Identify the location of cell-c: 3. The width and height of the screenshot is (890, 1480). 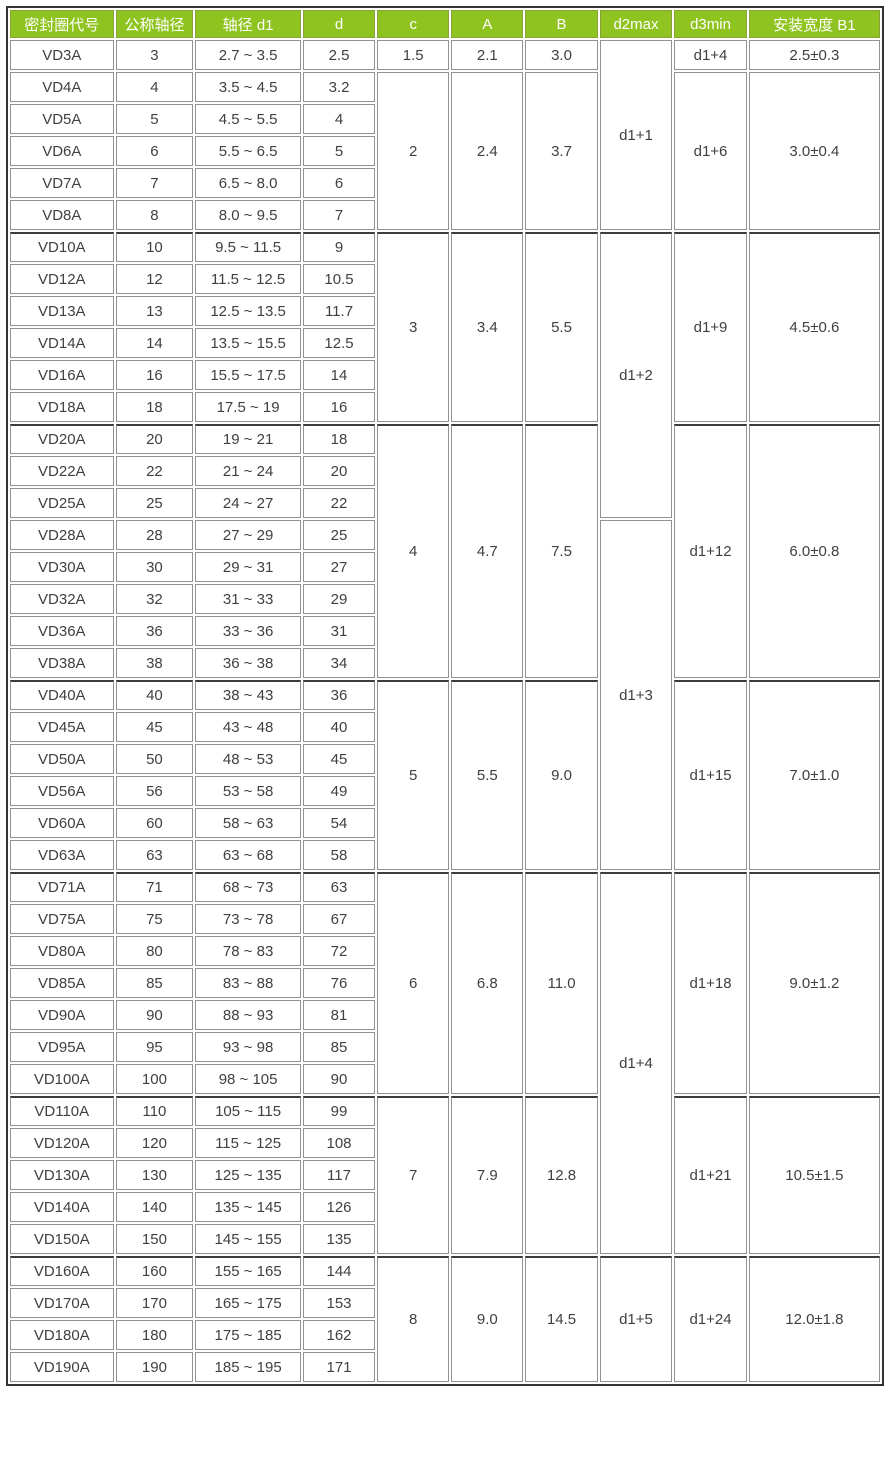
(413, 327).